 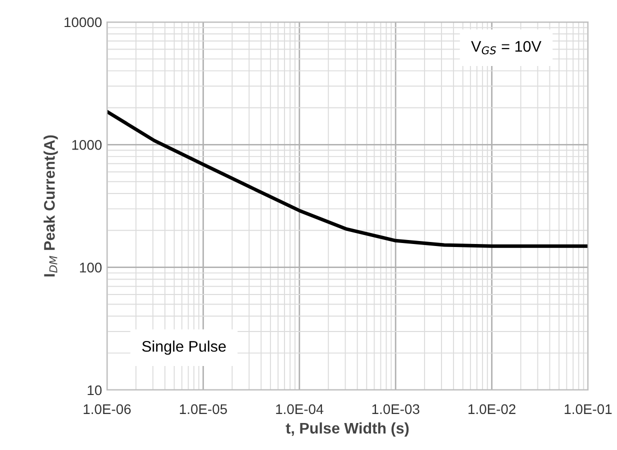 I want to click on x-tick-label: 1.0E-03, so click(x=396, y=409).